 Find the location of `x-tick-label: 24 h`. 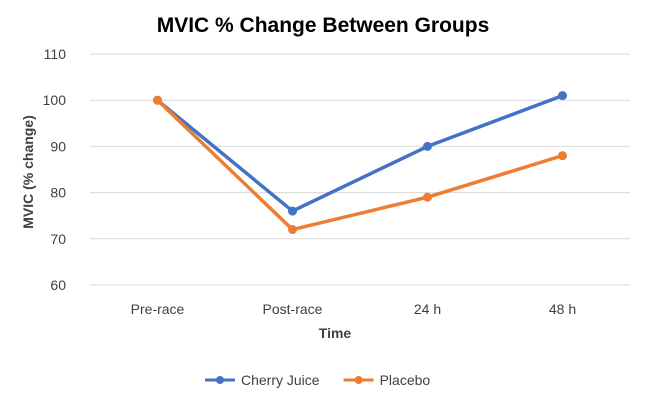

x-tick-label: 24 h is located at coordinates (427, 309).